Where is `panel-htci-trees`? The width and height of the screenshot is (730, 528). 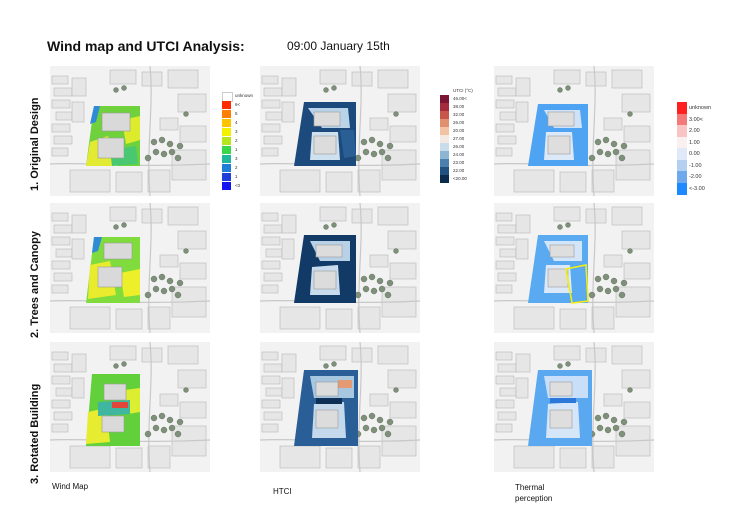 panel-htci-trees is located at coordinates (340, 268).